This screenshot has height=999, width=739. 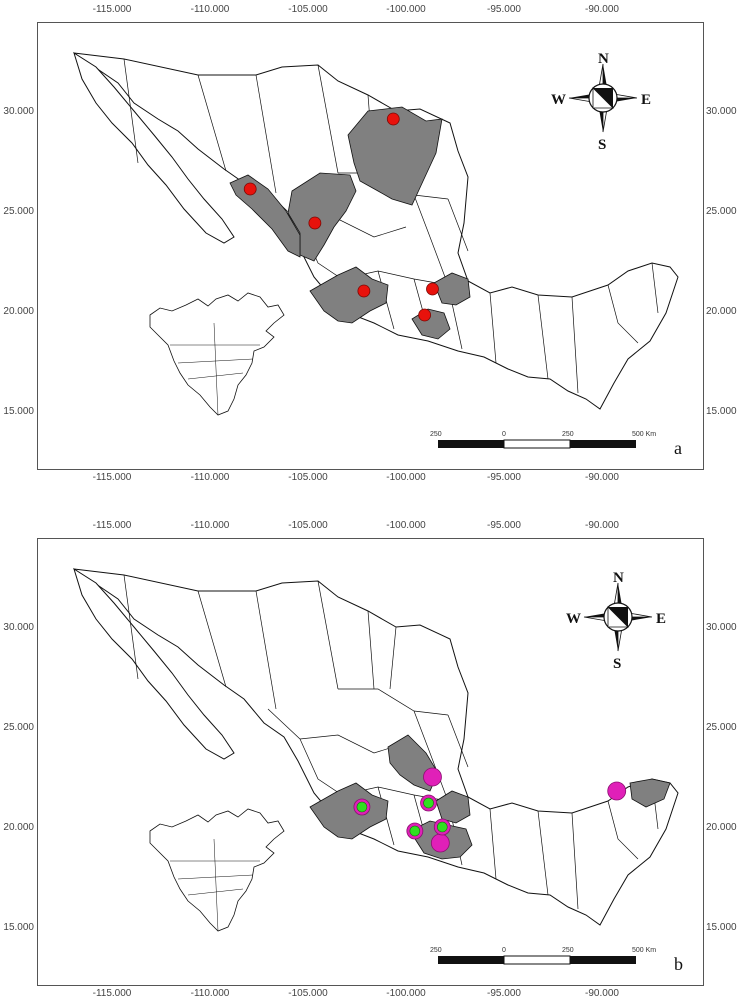 What do you see at coordinates (678, 964) in the screenshot?
I see `panel-letter-b: b` at bounding box center [678, 964].